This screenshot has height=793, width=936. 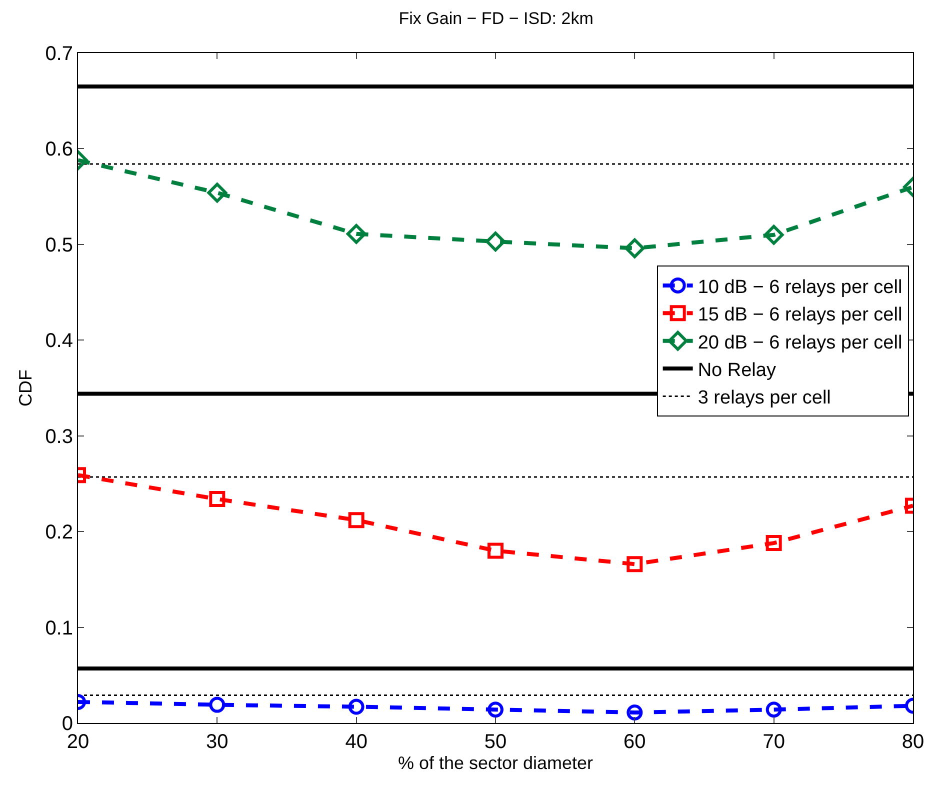 What do you see at coordinates (800, 287) in the screenshot?
I see `legend-label: 10 dB − 6 relays per cell` at bounding box center [800, 287].